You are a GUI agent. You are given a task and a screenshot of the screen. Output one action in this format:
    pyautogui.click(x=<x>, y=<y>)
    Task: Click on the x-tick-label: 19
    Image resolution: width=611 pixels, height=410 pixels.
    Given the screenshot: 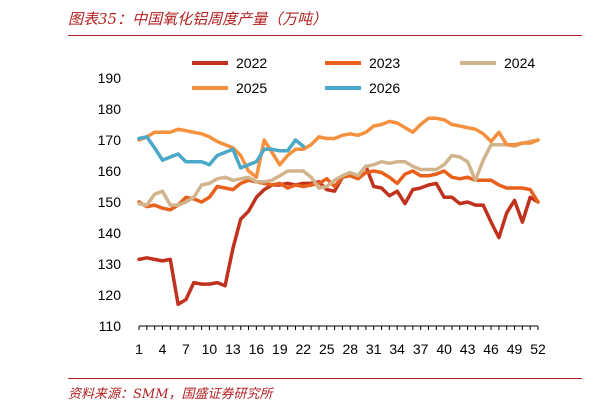 What is the action you would take?
    pyautogui.click(x=280, y=349)
    